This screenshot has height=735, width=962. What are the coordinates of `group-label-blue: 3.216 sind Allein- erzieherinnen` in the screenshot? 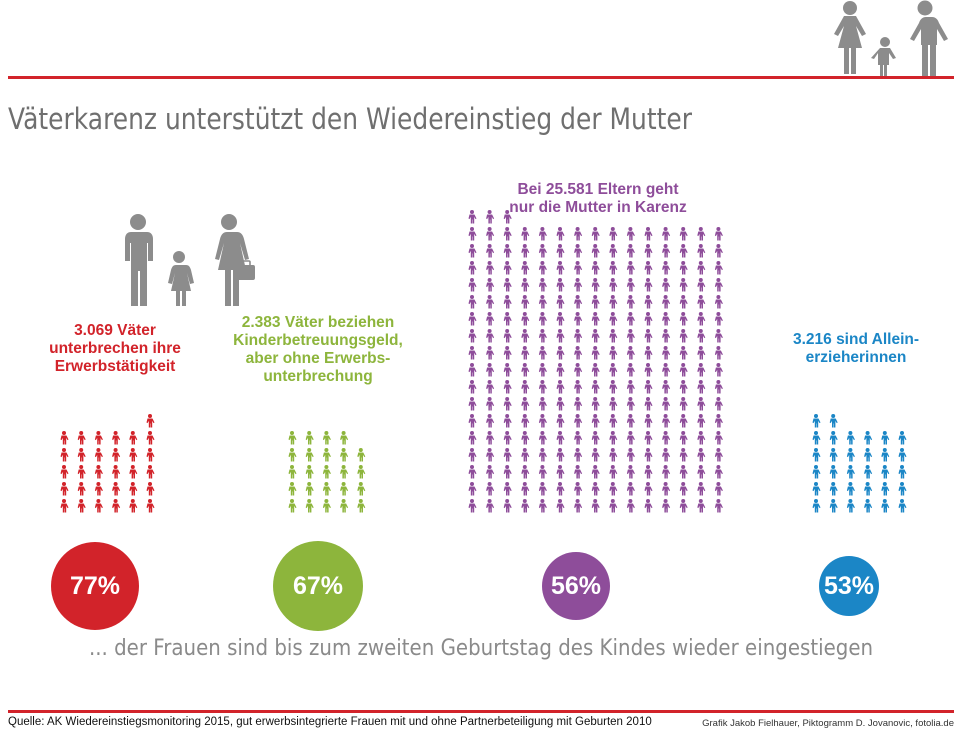 It's located at (856, 348).